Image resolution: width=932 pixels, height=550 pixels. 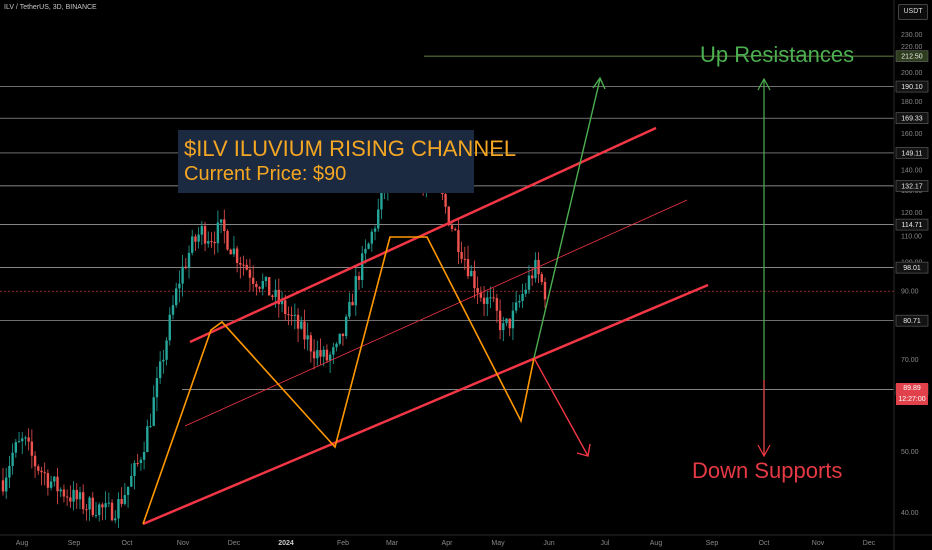 I want to click on time-tick-label: 2024, so click(x=286, y=543).